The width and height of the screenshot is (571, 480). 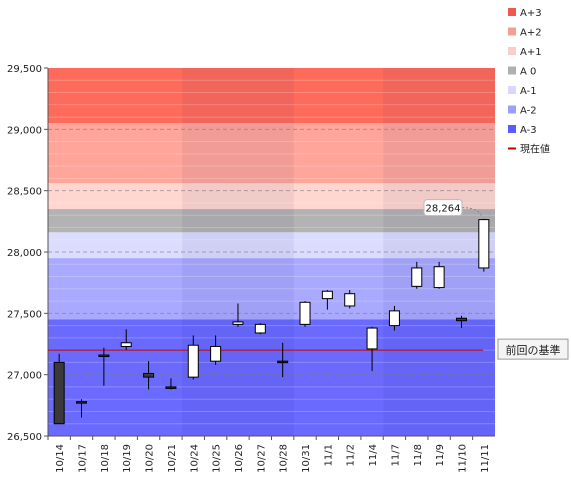 I want to click on candle-body-10/28, so click(x=283, y=362).